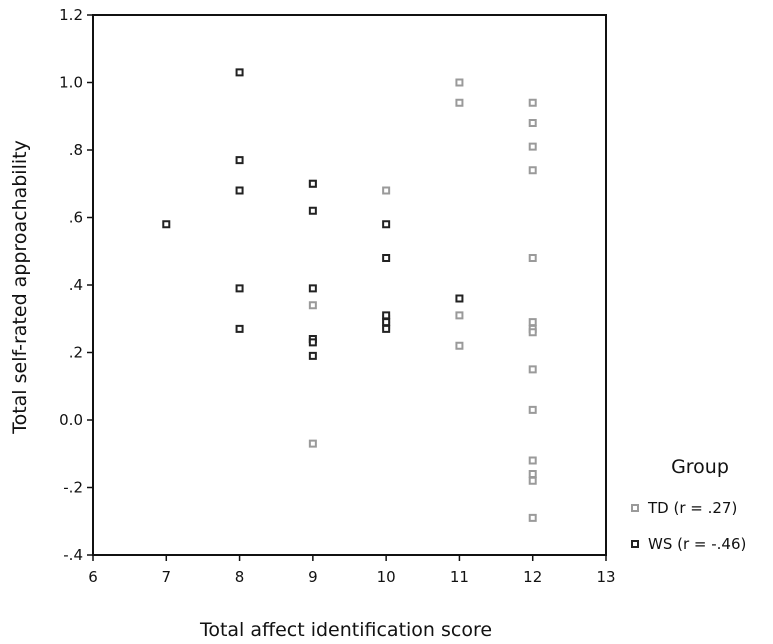 The height and width of the screenshot is (644, 773). I want to click on x-tick-label: 11, so click(459, 577).